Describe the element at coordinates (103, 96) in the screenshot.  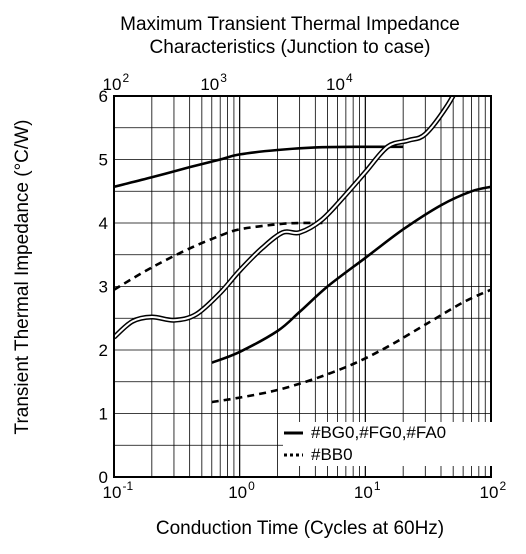
I see `y-tick-label: 6` at that location.